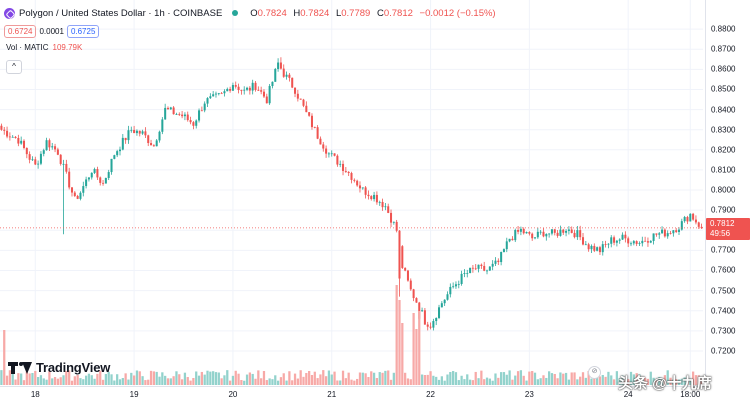 The image size is (750, 405). What do you see at coordinates (723, 351) in the screenshot?
I see `price-tick-label: 0.7200` at bounding box center [723, 351].